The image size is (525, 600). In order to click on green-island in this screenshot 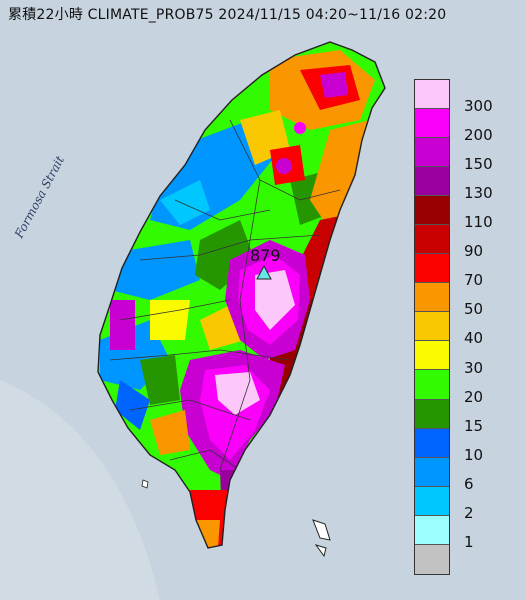, I will do `click(321, 530)`.